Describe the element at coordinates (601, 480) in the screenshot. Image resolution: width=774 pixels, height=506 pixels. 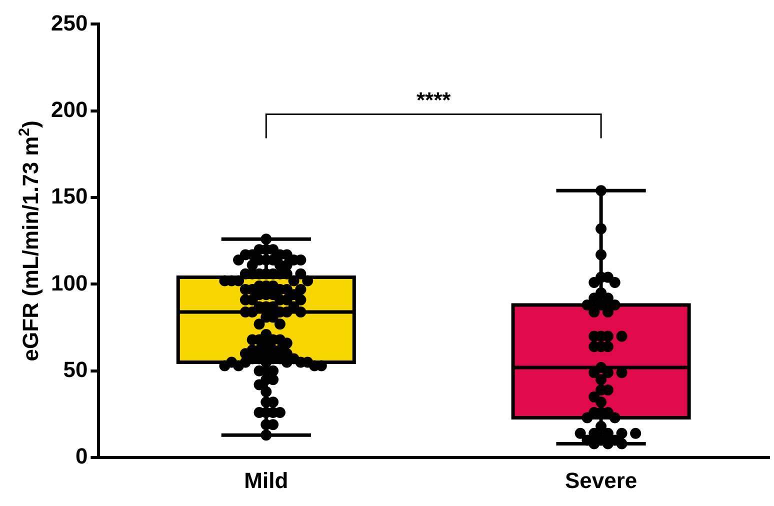
I see `x-tick-label: Severe` at that location.